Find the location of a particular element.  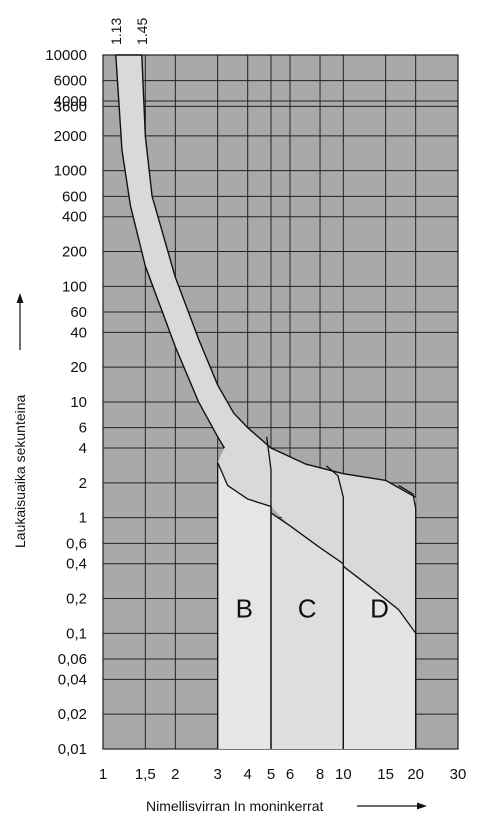

y-tick-label: 600 is located at coordinates (74, 196).